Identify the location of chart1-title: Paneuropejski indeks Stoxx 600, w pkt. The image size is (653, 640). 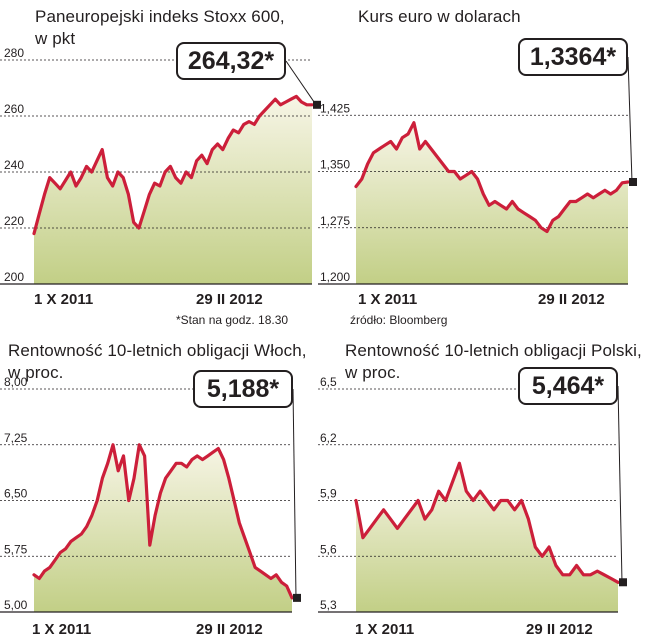
(160, 28).